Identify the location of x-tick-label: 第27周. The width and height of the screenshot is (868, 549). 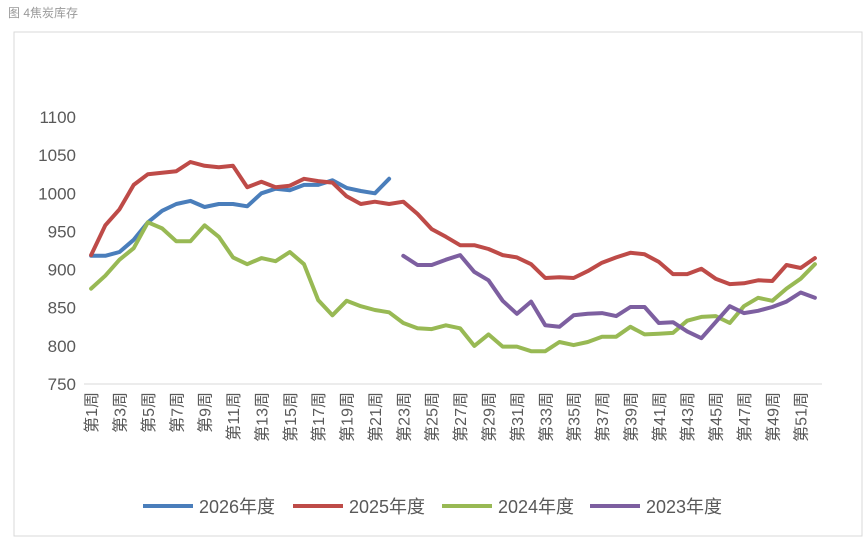
(461, 417).